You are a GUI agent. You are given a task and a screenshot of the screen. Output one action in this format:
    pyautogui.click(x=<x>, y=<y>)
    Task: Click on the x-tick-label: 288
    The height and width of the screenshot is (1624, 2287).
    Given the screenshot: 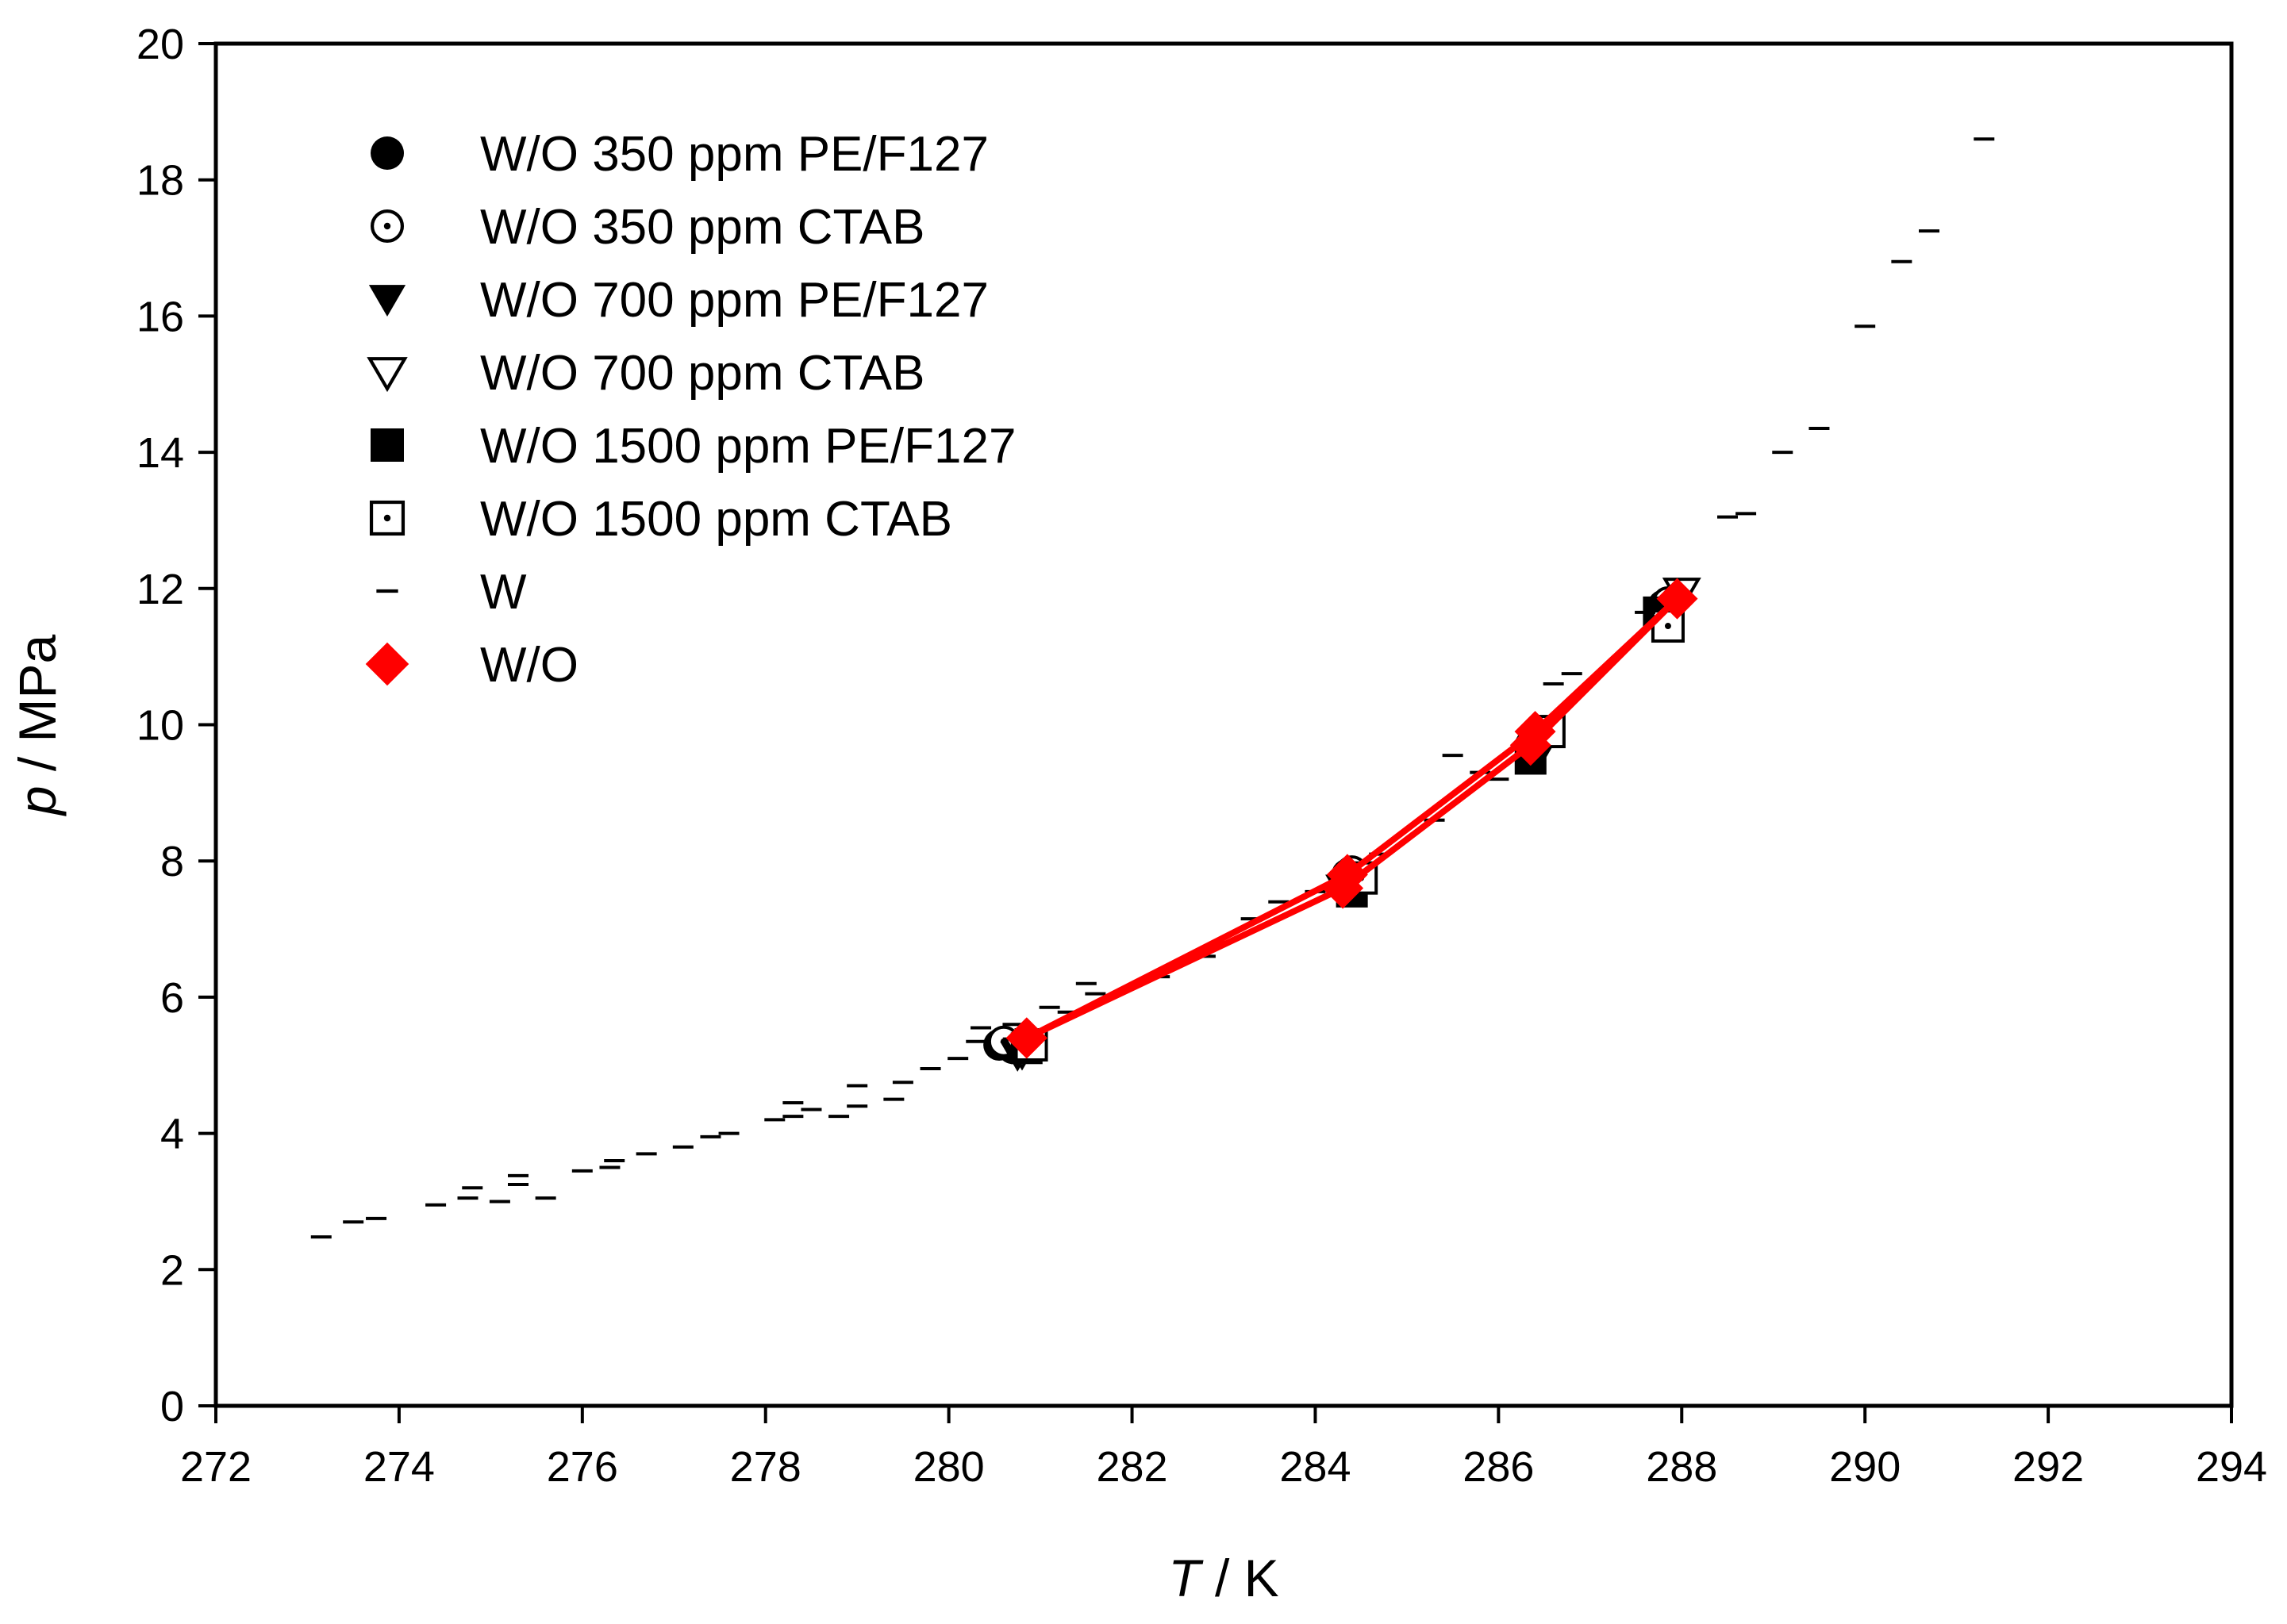 What is the action you would take?
    pyautogui.click(x=1681, y=1467)
    